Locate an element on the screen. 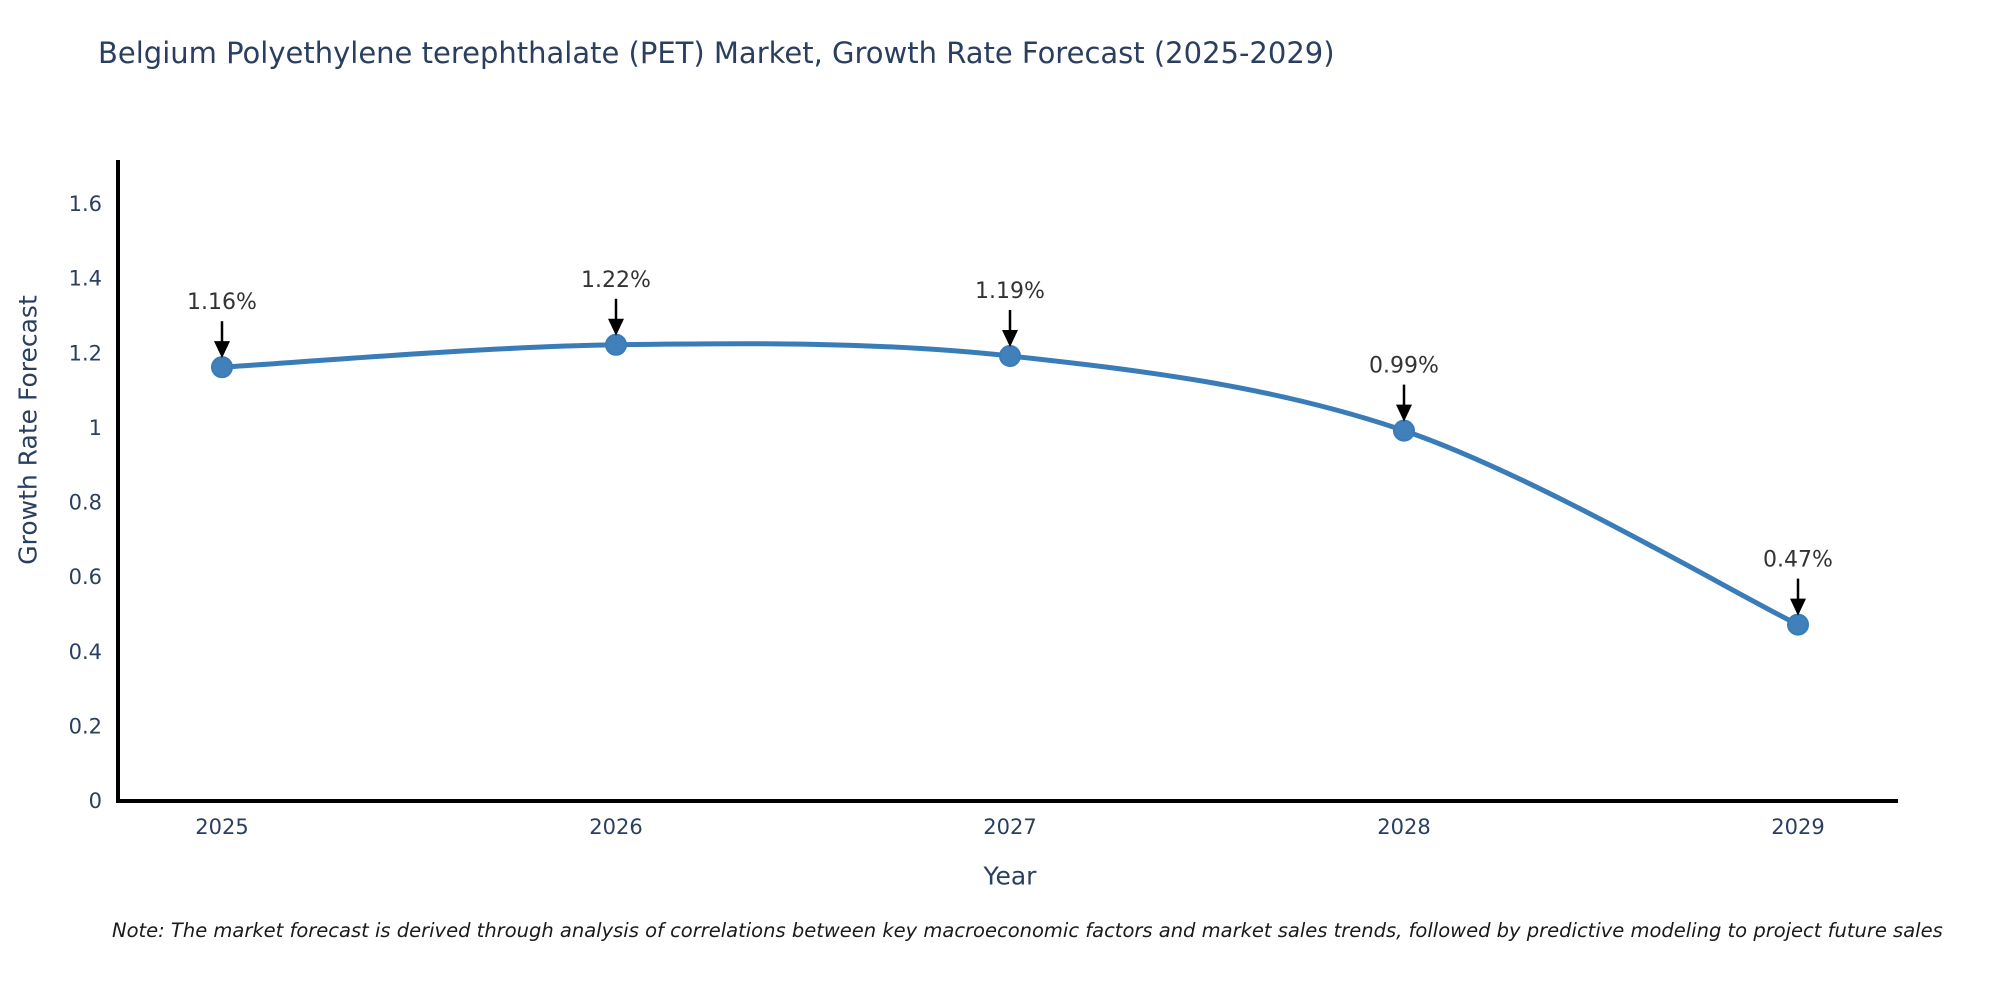 Image resolution: width=2000 pixels, height=1004 pixels. y-tick-label: 1.4 is located at coordinates (85, 279).